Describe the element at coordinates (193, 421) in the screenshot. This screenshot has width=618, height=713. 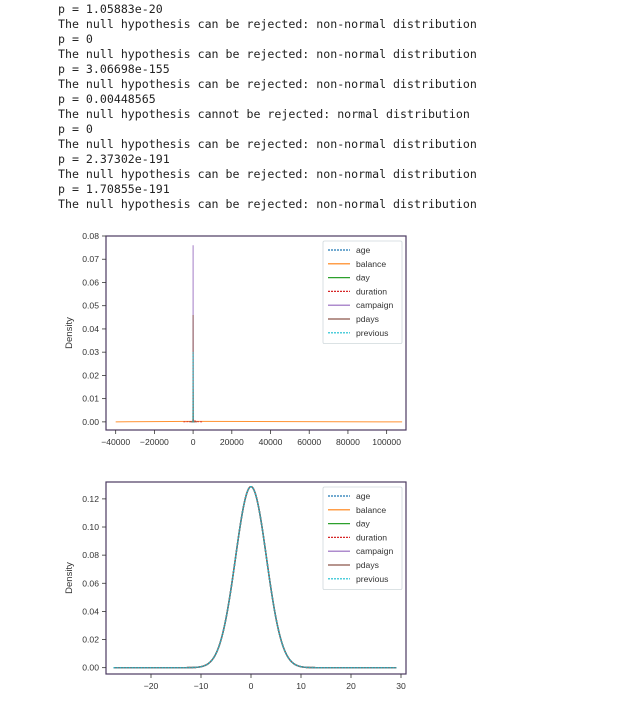
I see `series-line-duration` at that location.